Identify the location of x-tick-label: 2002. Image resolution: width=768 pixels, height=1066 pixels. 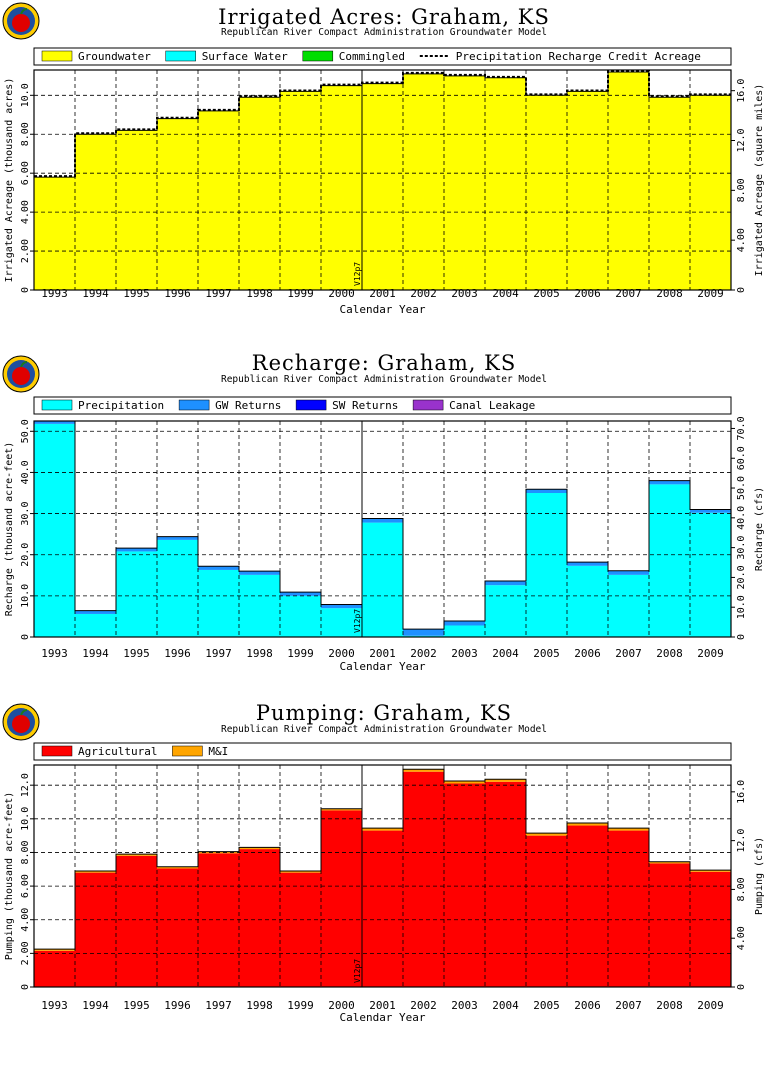
(423, 653).